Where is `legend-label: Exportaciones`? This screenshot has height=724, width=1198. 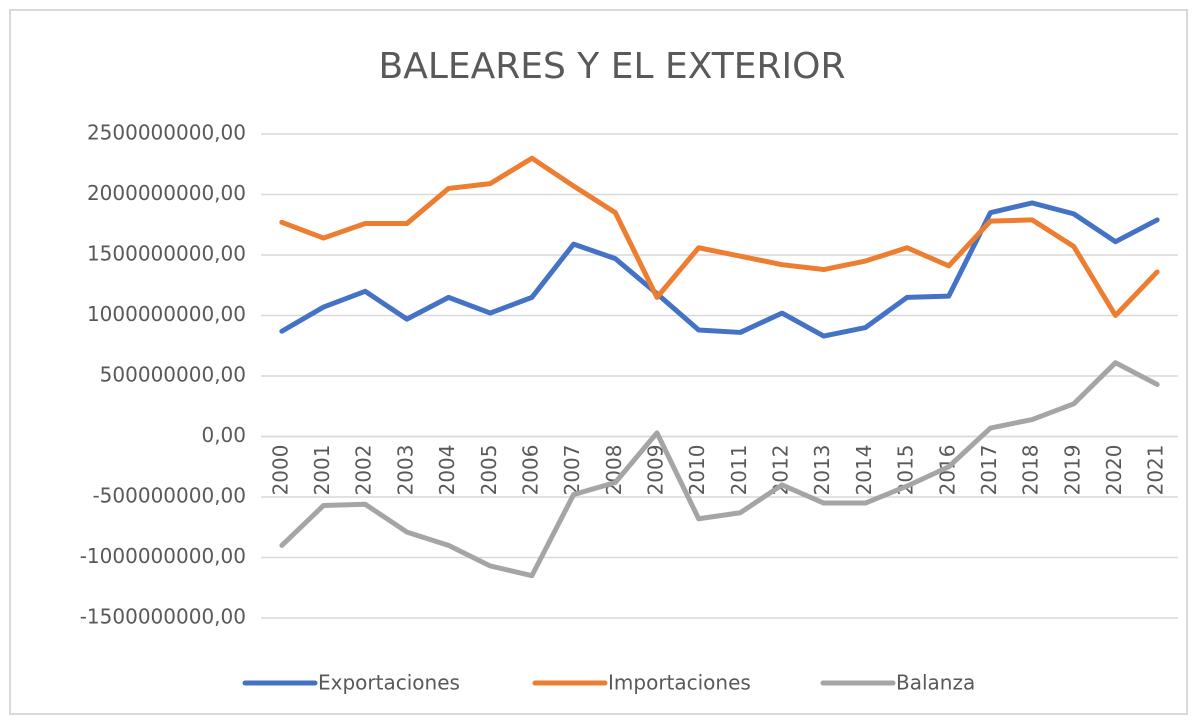
legend-label: Exportaciones is located at coordinates (389, 683).